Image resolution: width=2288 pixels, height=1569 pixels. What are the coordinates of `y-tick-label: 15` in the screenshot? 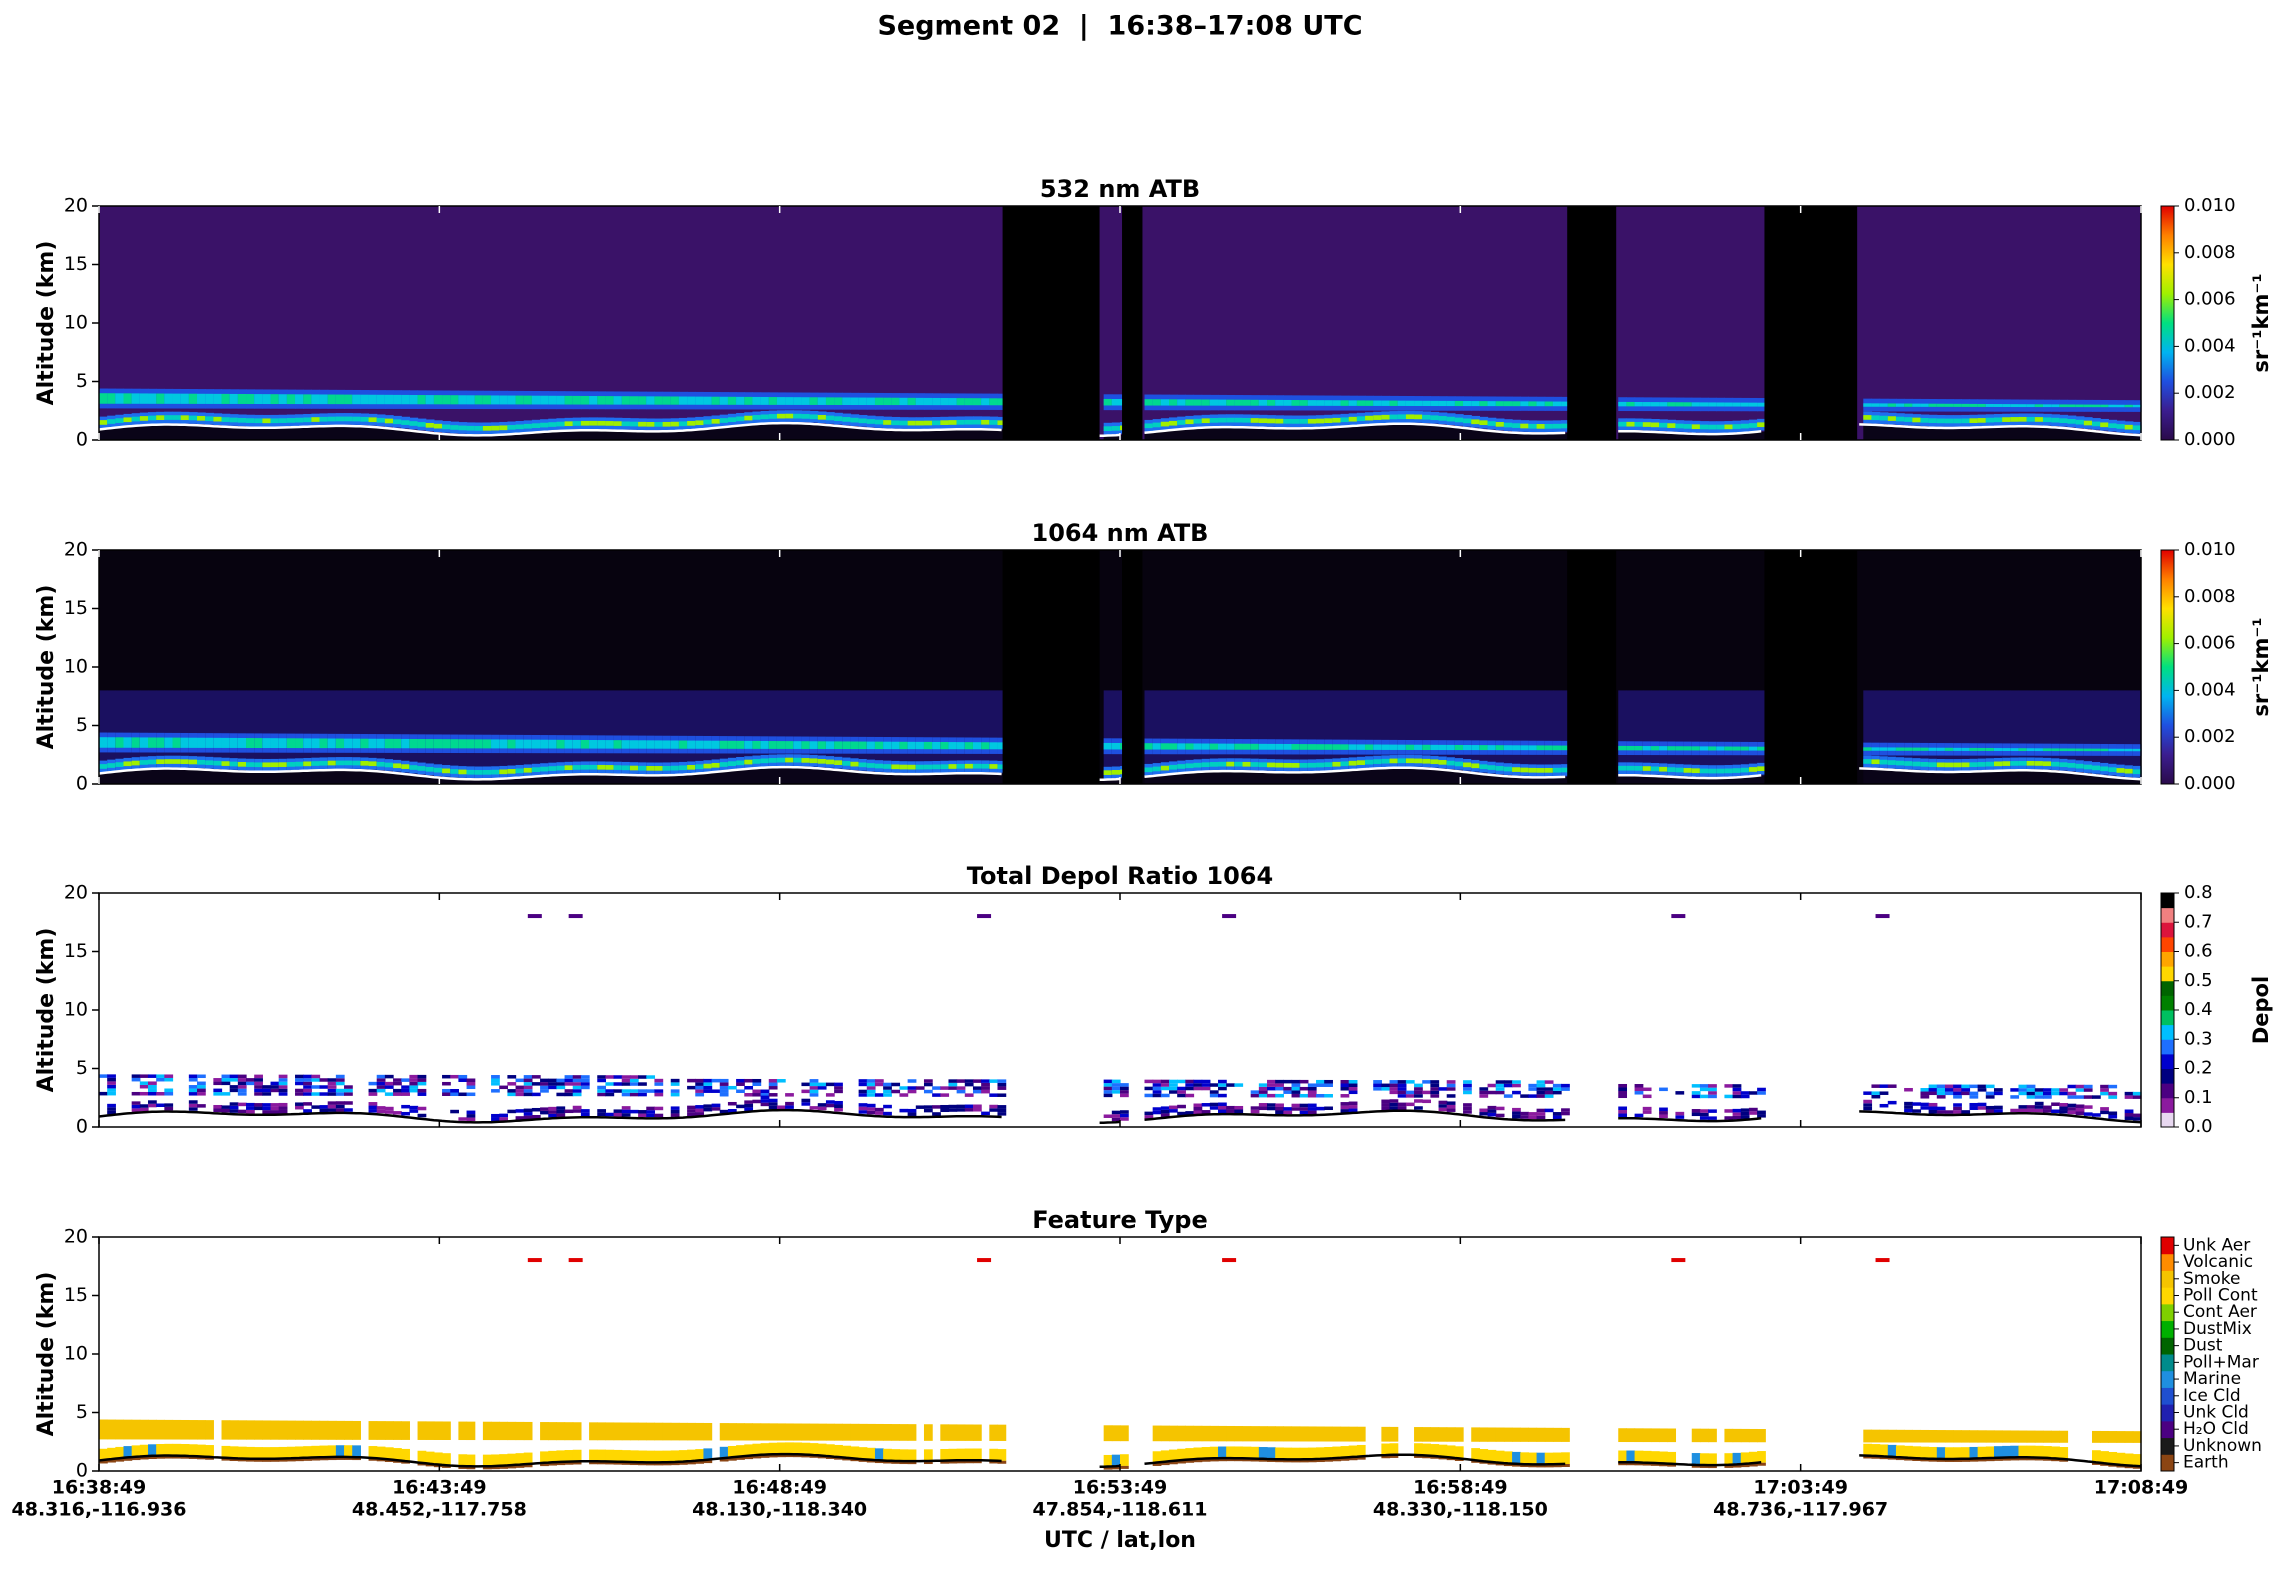 It's located at (76, 264).